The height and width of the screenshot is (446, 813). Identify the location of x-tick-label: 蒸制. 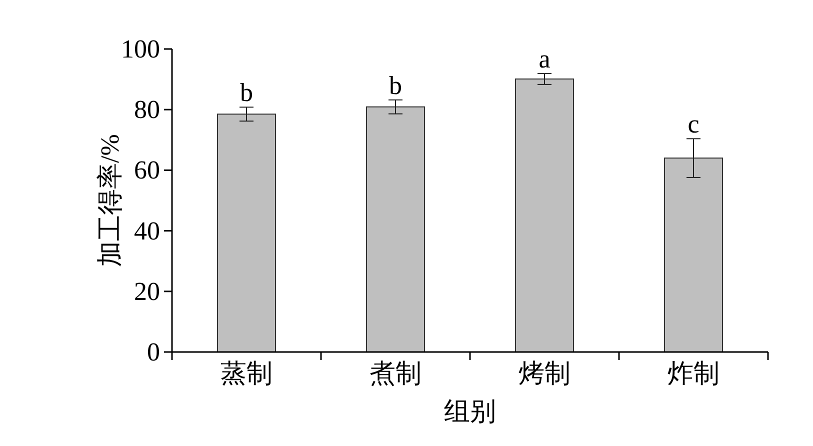
(246, 373).